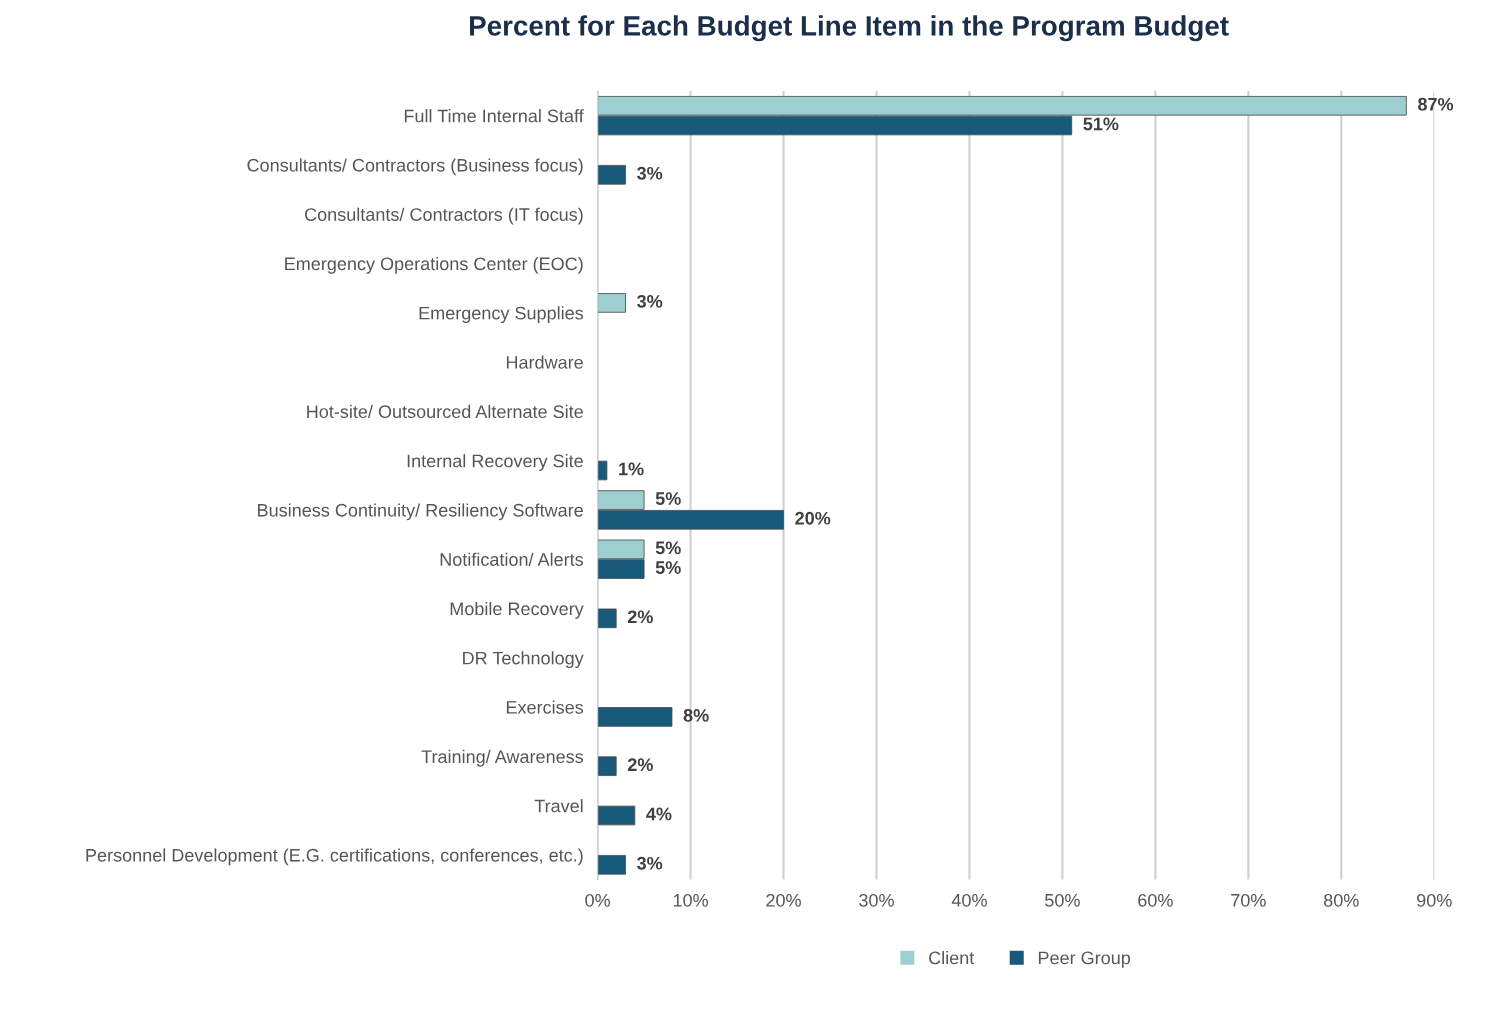 Image resolution: width=1494 pixels, height=1011 pixels. What do you see at coordinates (445, 411) in the screenshot?
I see `y-tick-label: Hot-site/ Outsourced Alternate Site` at bounding box center [445, 411].